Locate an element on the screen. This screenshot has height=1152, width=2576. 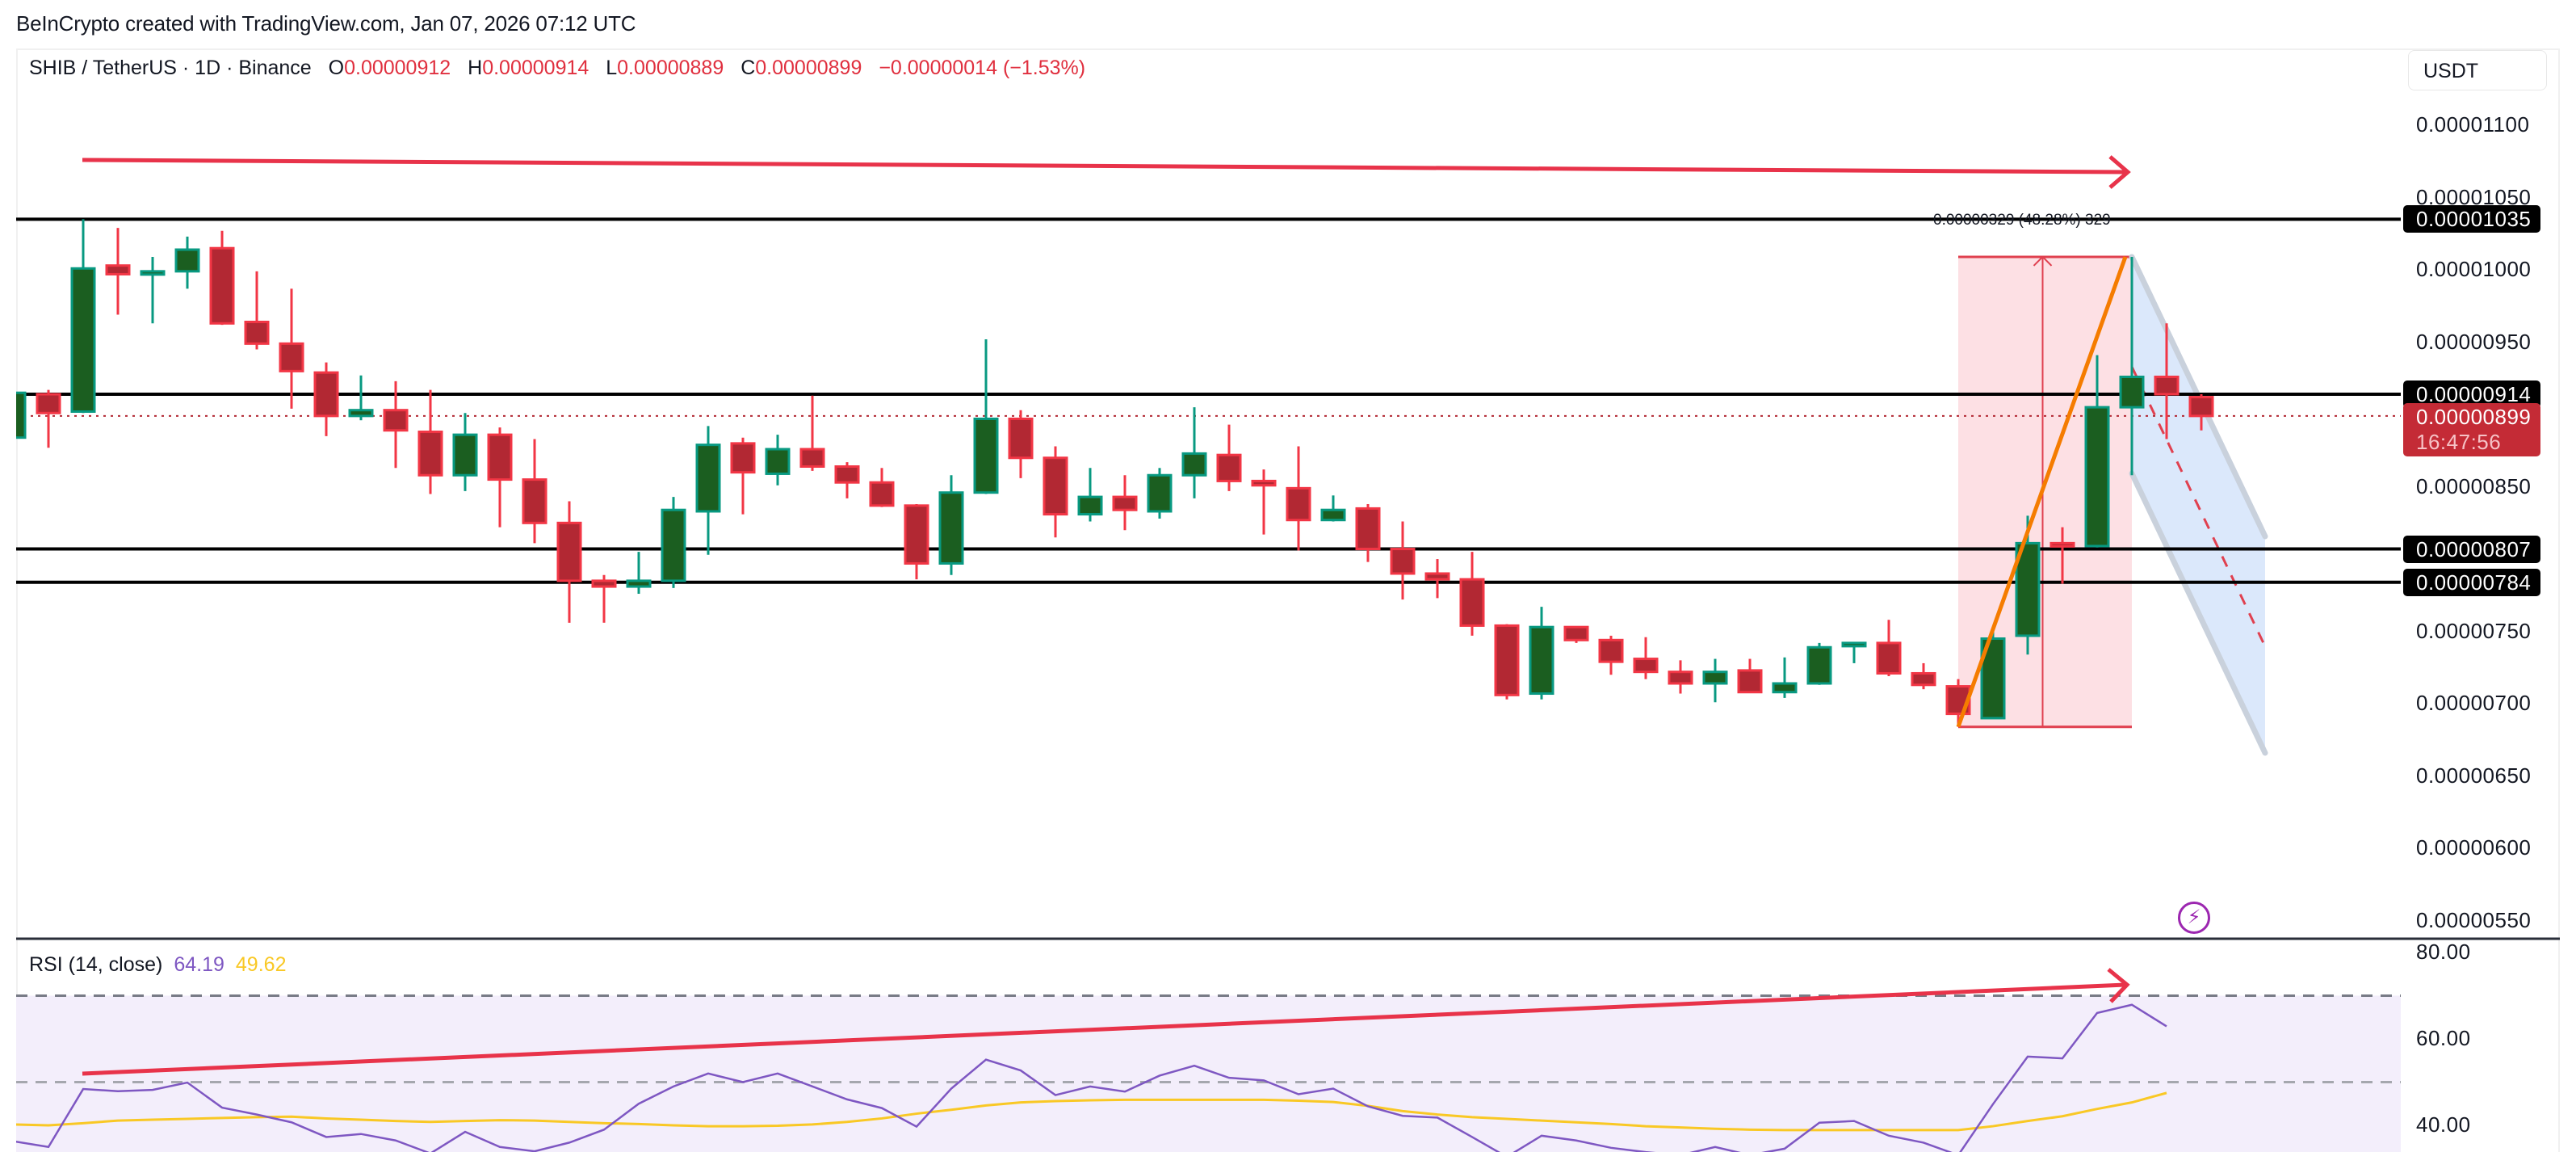
rsi-band is located at coordinates (1208, 1073).